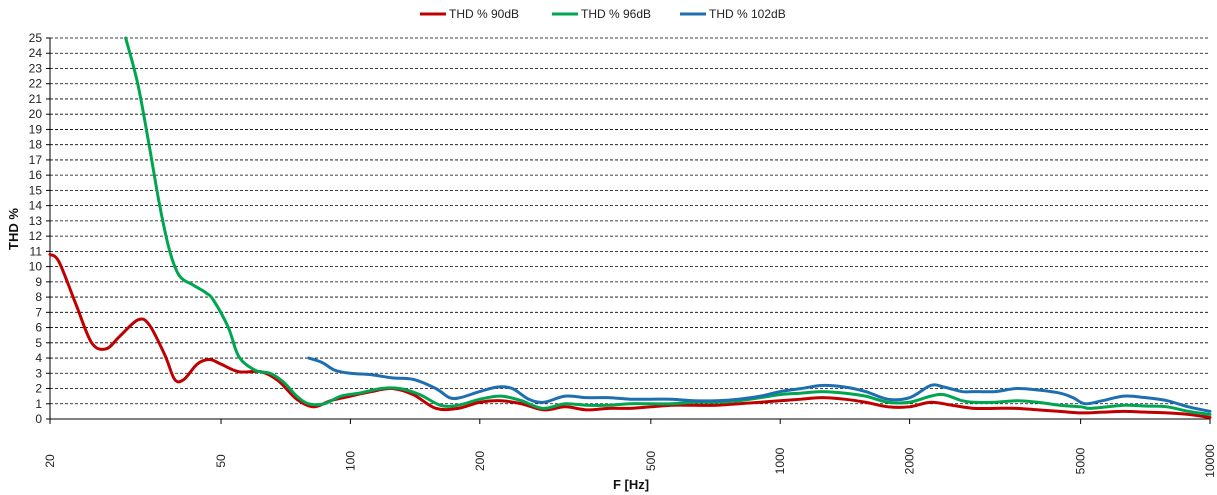 Image resolution: width=1217 pixels, height=495 pixels. Describe the element at coordinates (350, 461) in the screenshot. I see `x-tick-label: 100` at that location.